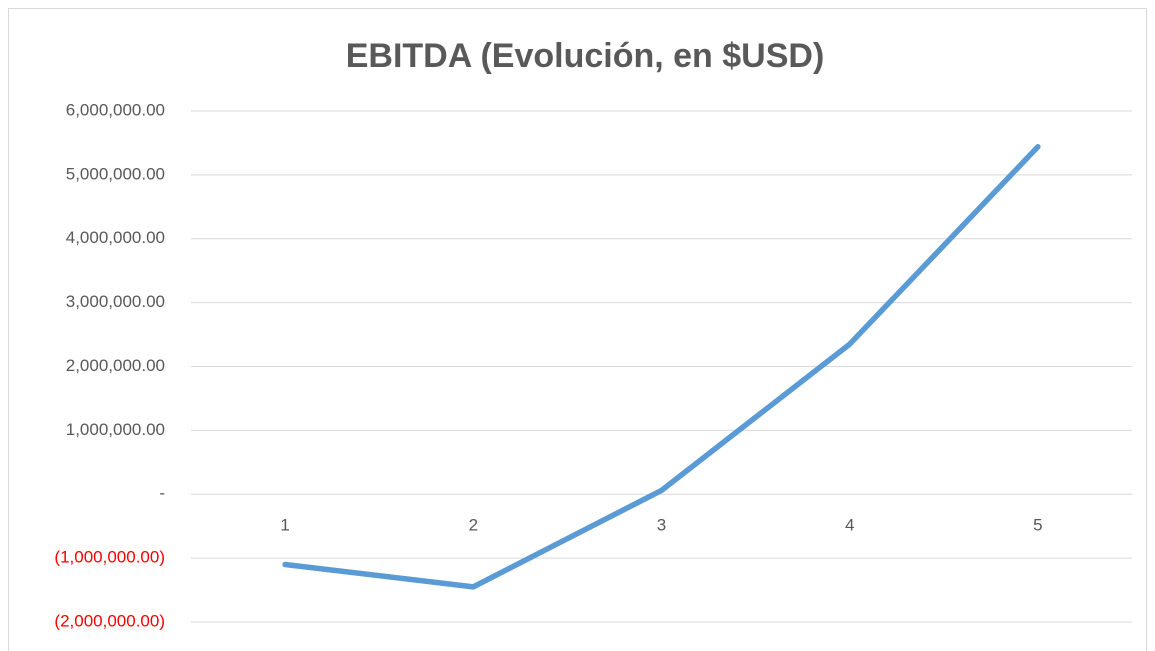 Image resolution: width=1155 pixels, height=651 pixels. What do you see at coordinates (585, 56) in the screenshot?
I see `chart-title: EBITDA (Evolución, en $USD)` at bounding box center [585, 56].